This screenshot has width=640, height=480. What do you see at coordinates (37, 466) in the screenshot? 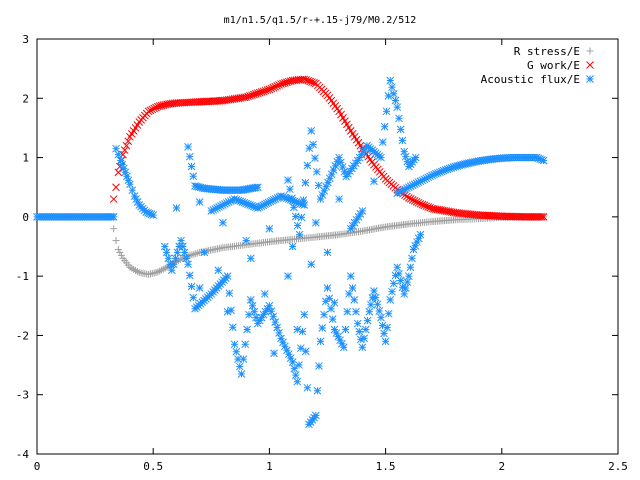
I see `x-tick-label: 0` at bounding box center [37, 466].